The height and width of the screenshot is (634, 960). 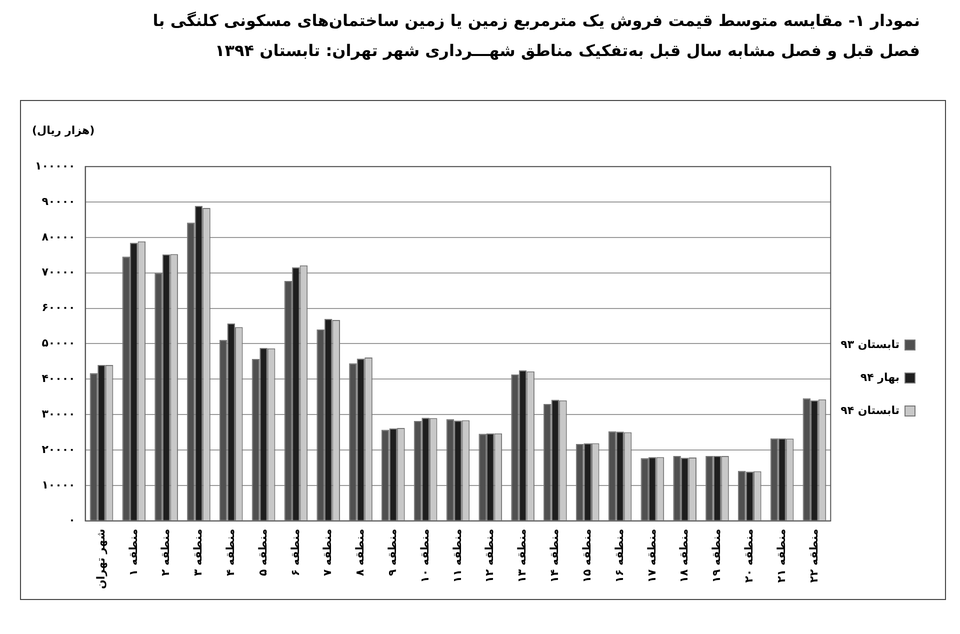 I want to click on x-tick-label: منطقه ۱, so click(x=133, y=552).